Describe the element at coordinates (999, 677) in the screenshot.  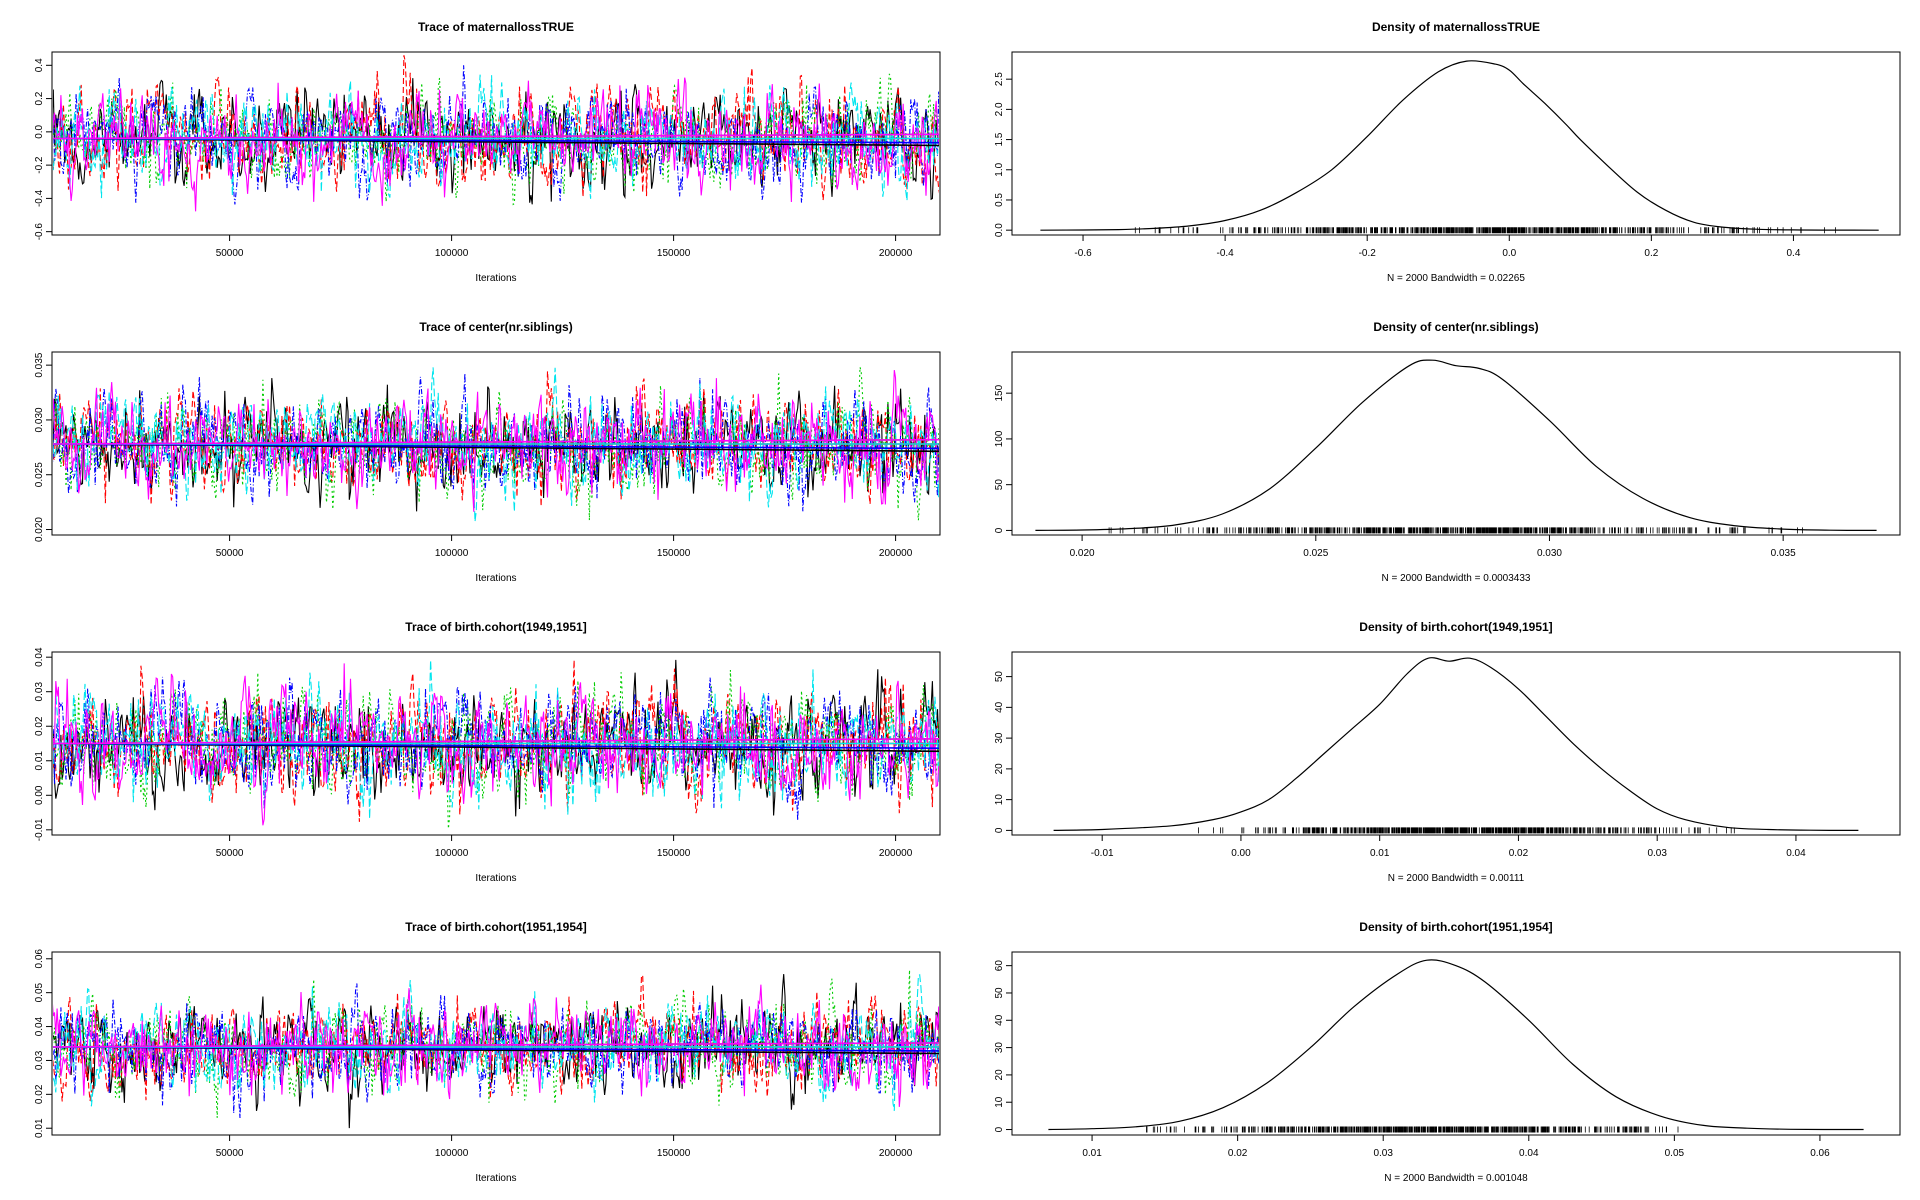
I see `y-tick-label: 50` at that location.